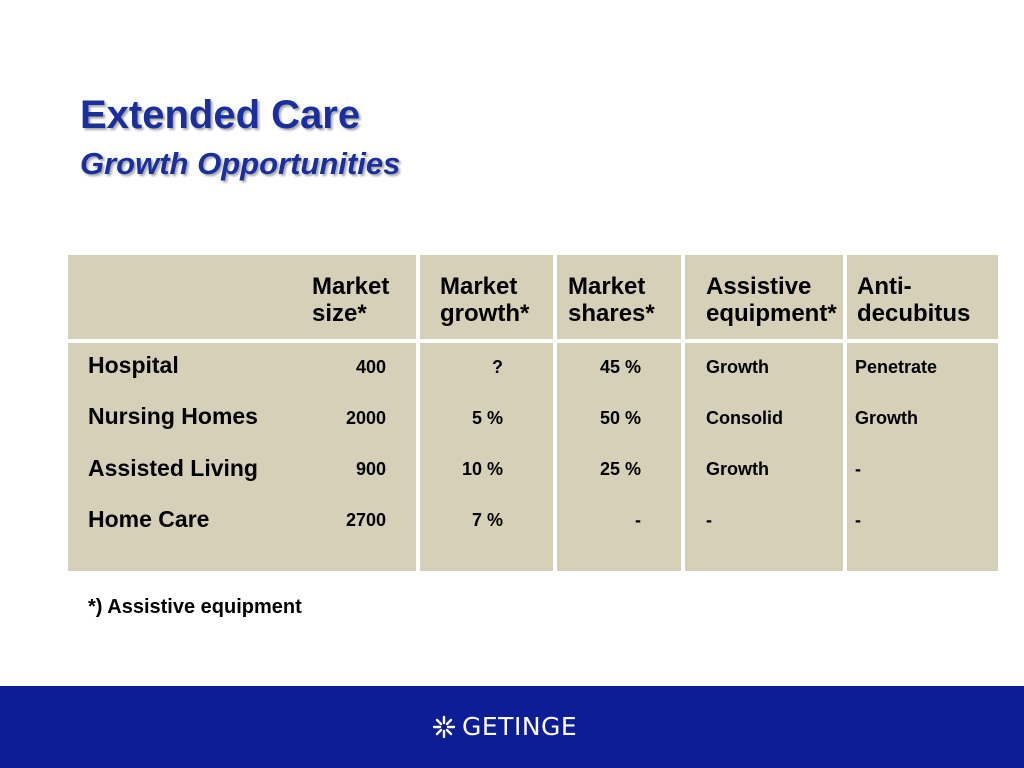  I want to click on header-line: size*, so click(339, 313).